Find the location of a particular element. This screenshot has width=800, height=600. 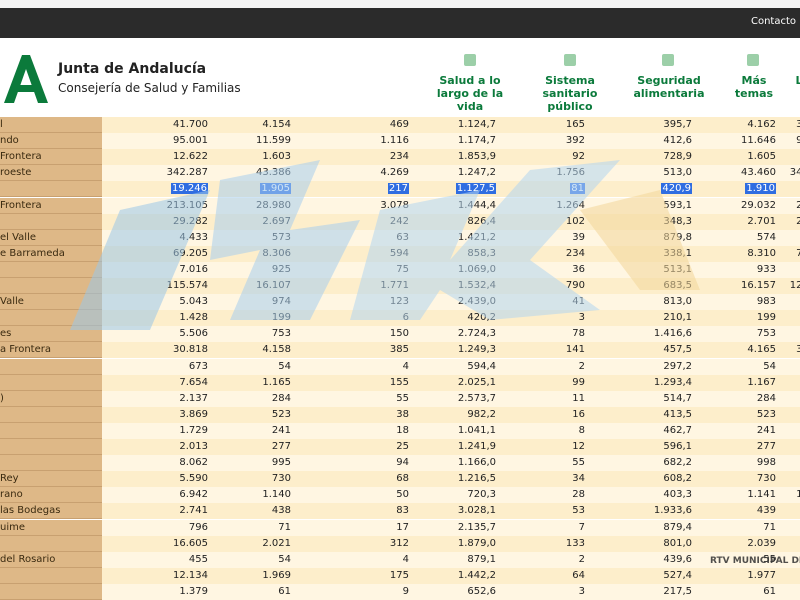

nav-item: L is located at coordinates (797, 80).